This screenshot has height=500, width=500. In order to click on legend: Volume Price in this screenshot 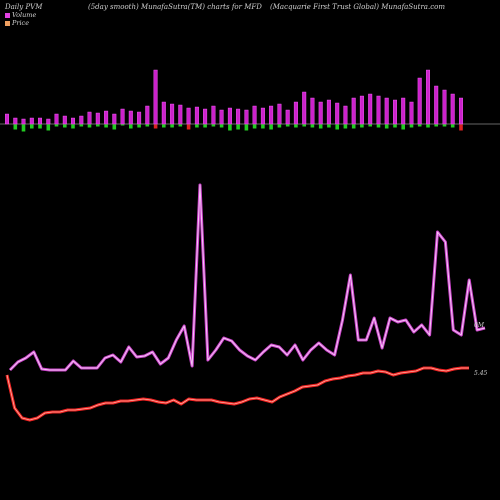, I will do `click(20, 19)`.